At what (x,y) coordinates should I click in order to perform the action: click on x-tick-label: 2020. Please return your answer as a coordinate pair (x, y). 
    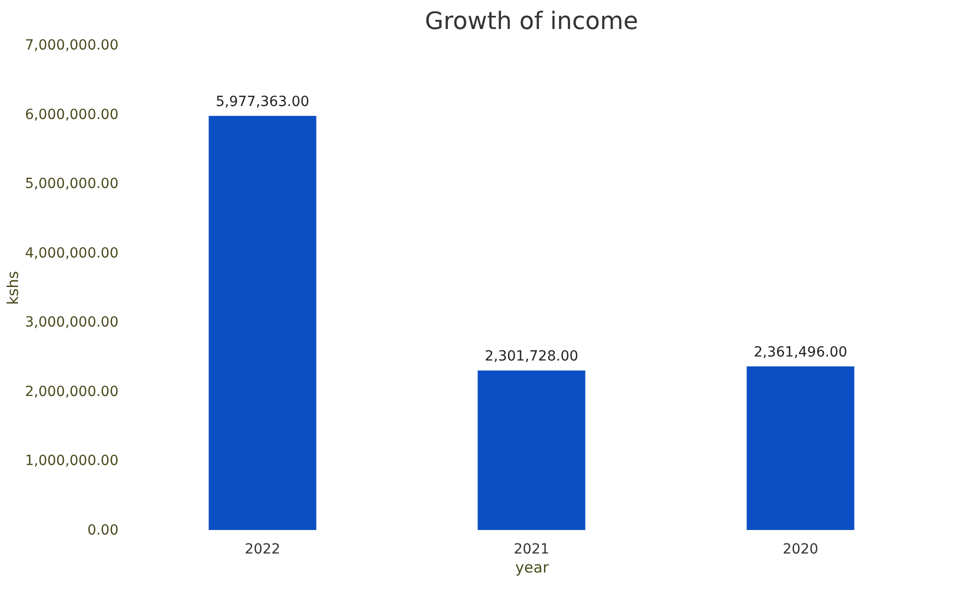
    Looking at the image, I should click on (800, 550).